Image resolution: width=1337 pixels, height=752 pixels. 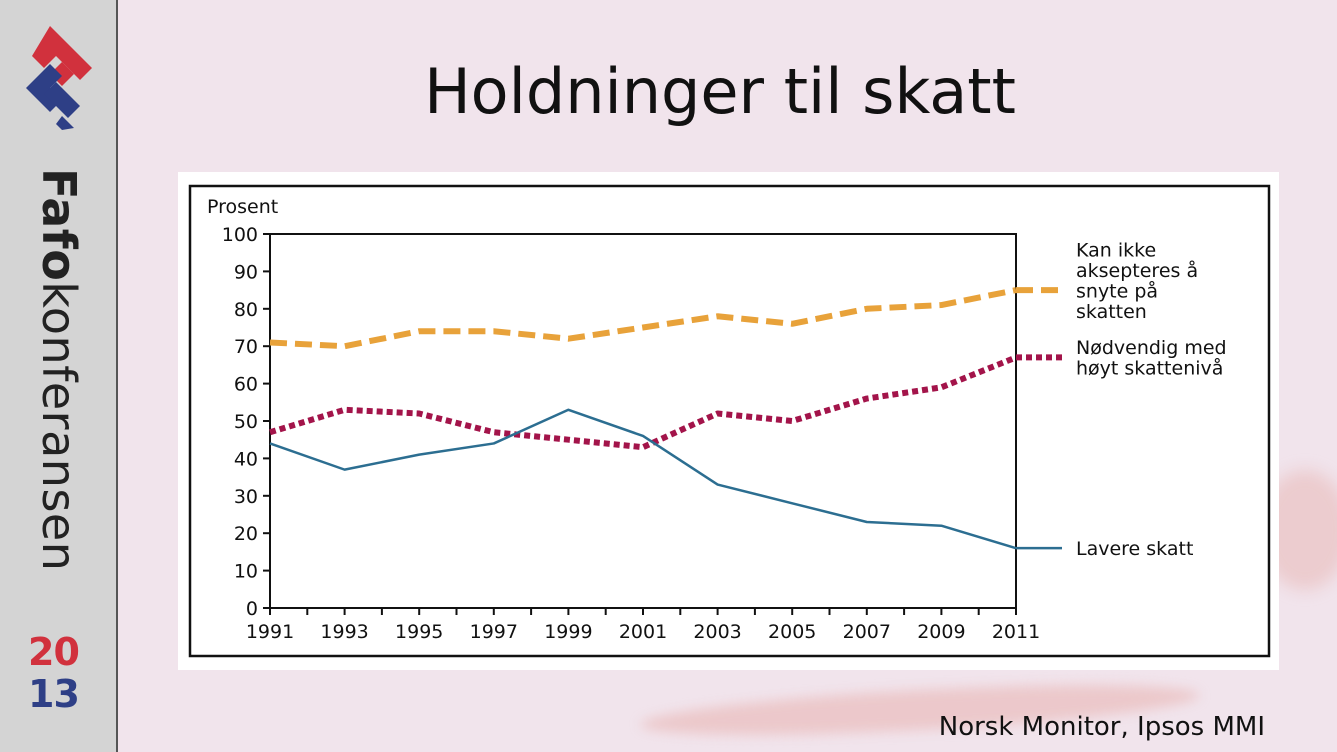 I want to click on x-tick-label: 2007, so click(x=867, y=632).